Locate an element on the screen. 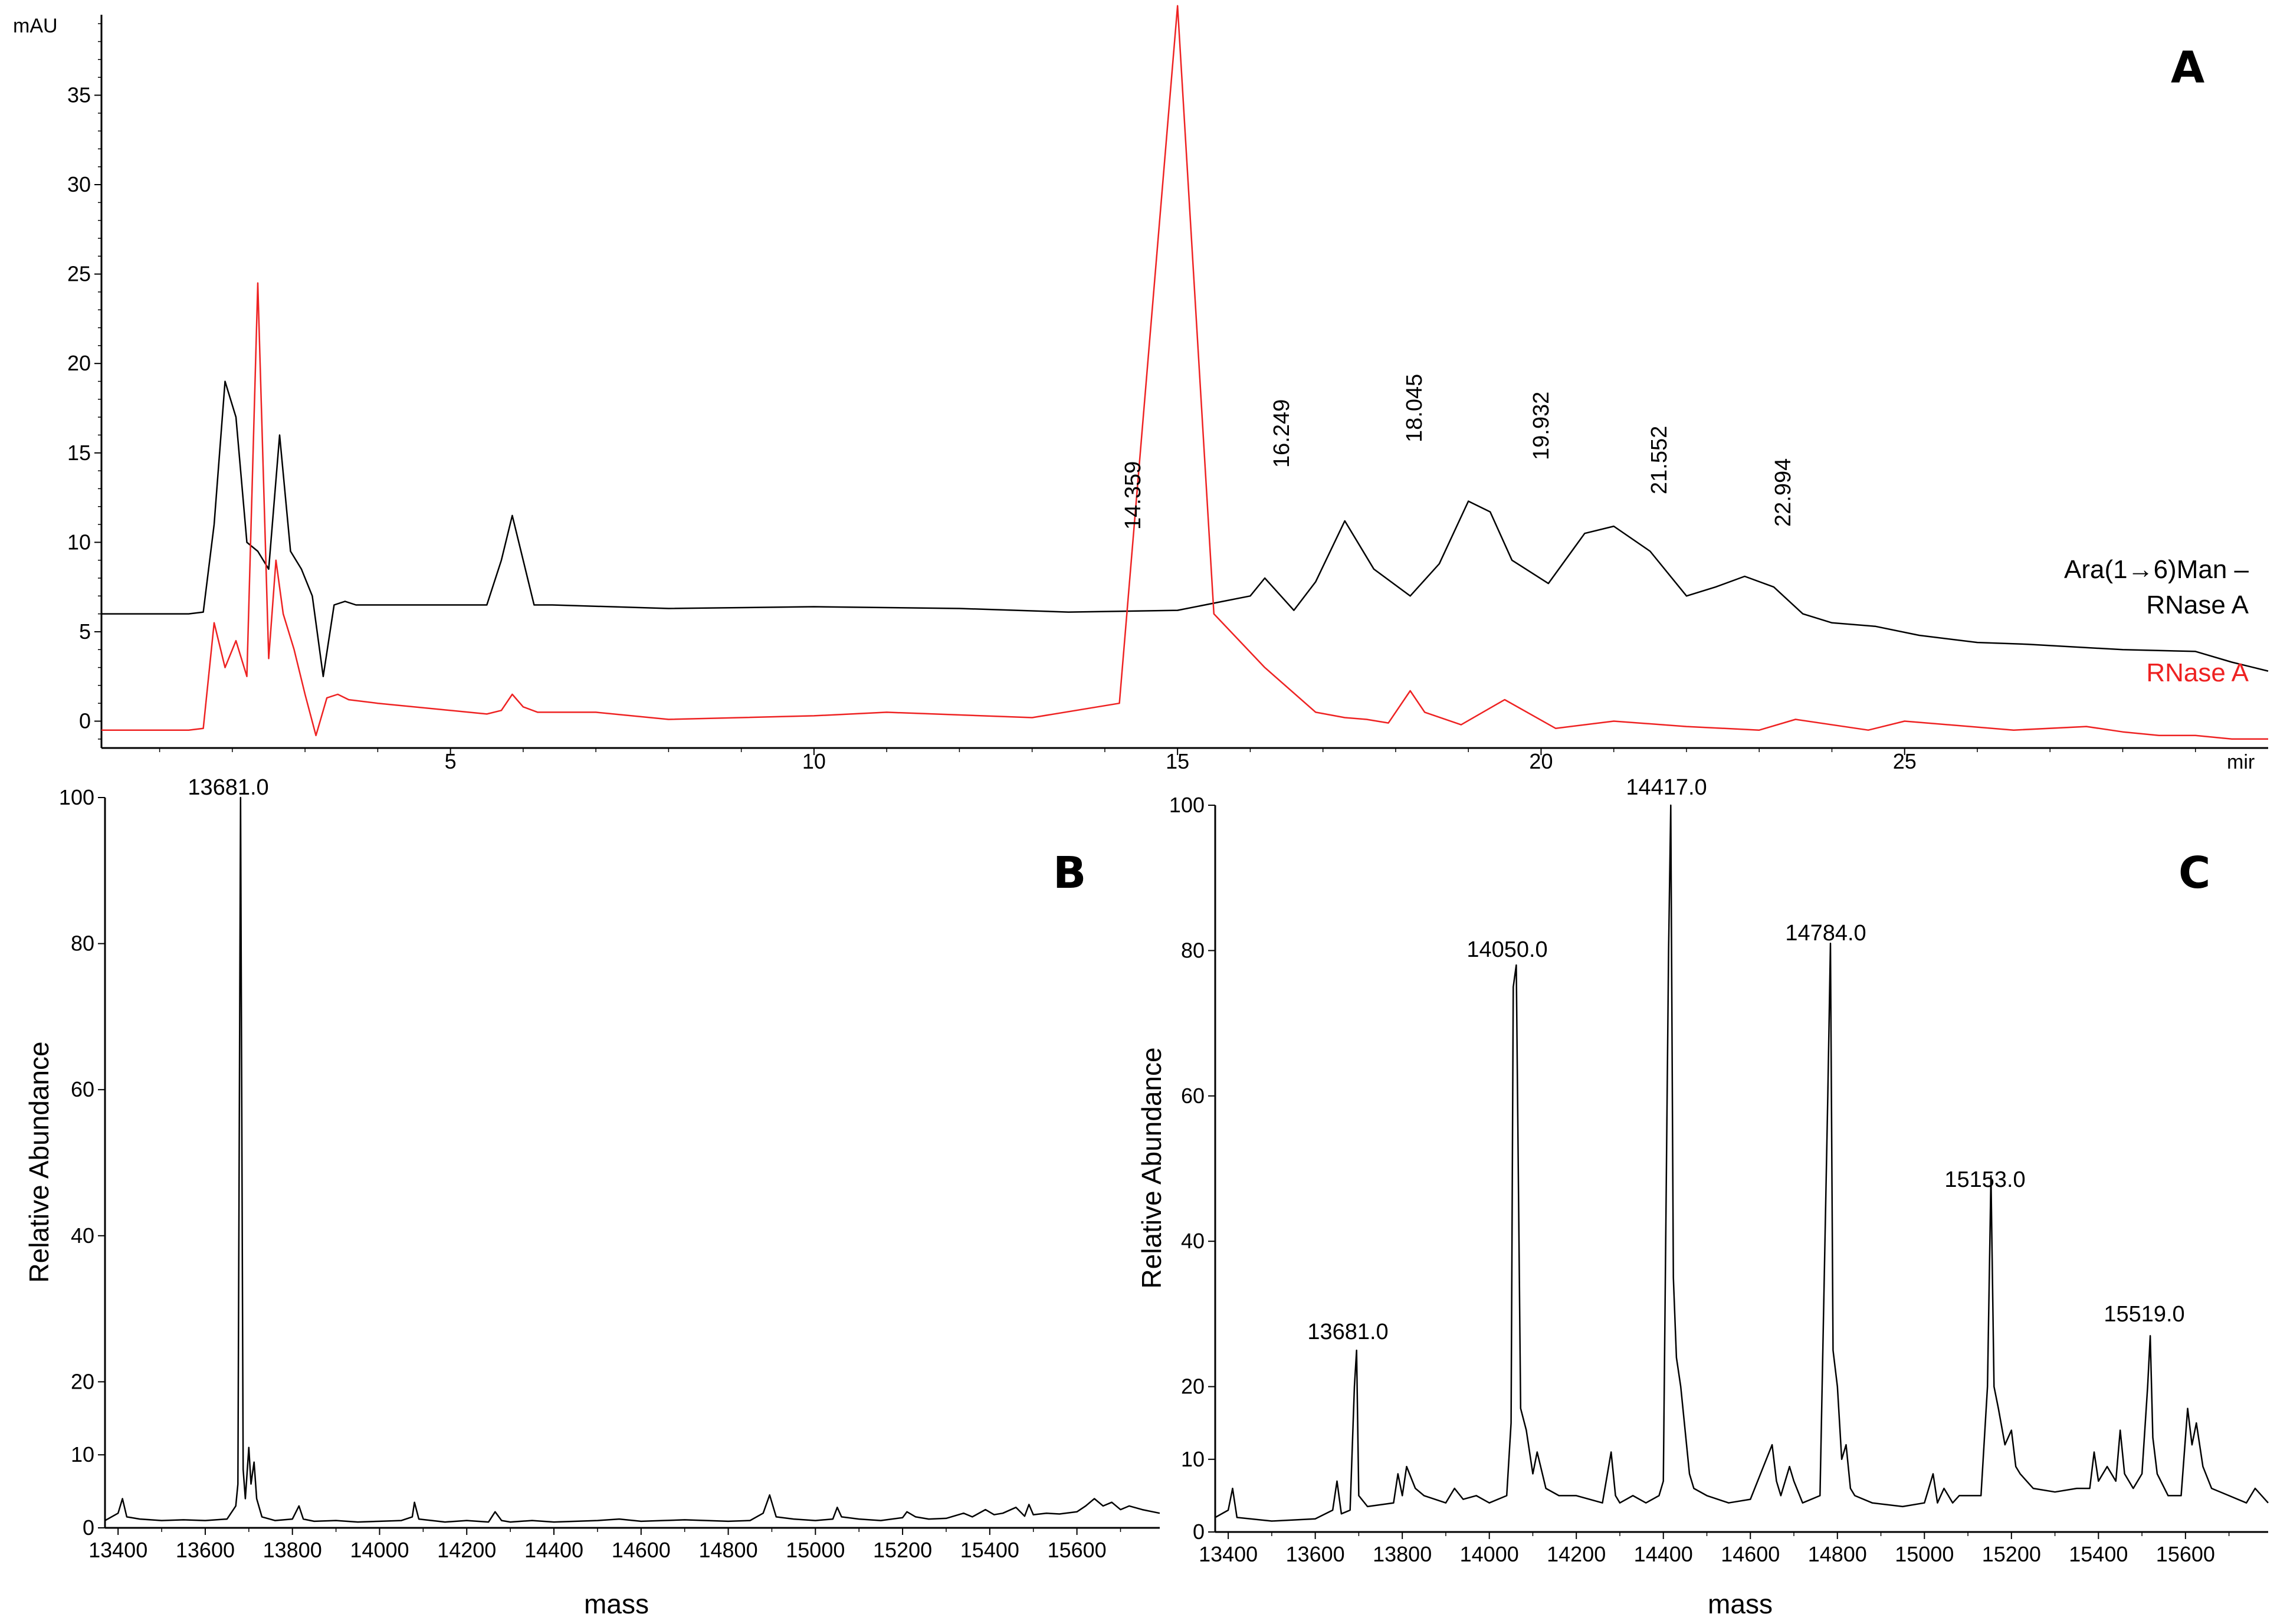 Image resolution: width=2277 pixels, height=1624 pixels. panel-c-y-label: Relative Abundance is located at coordinates (1151, 1167).